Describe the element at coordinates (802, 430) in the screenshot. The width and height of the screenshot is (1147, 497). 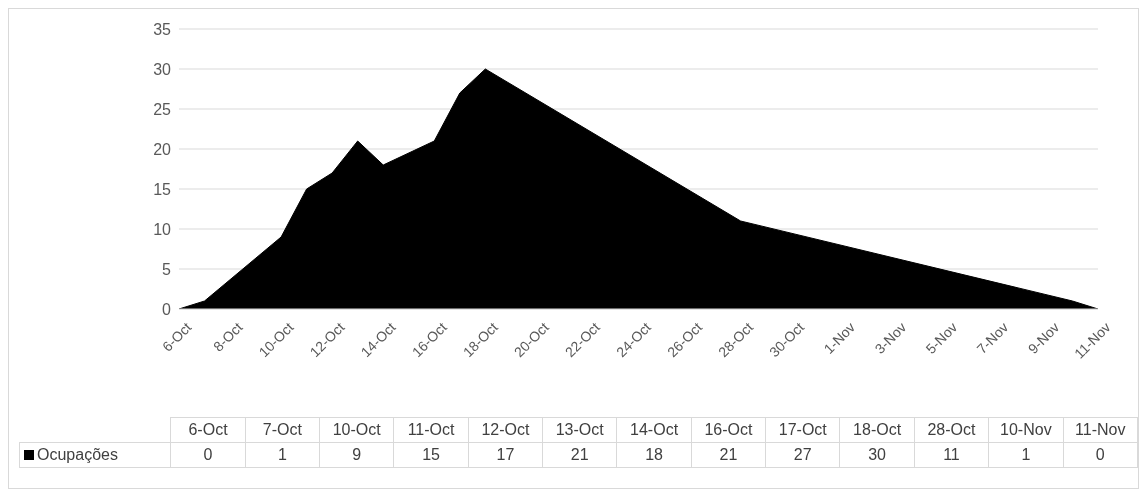
I see `category-label: 17-Oct` at that location.